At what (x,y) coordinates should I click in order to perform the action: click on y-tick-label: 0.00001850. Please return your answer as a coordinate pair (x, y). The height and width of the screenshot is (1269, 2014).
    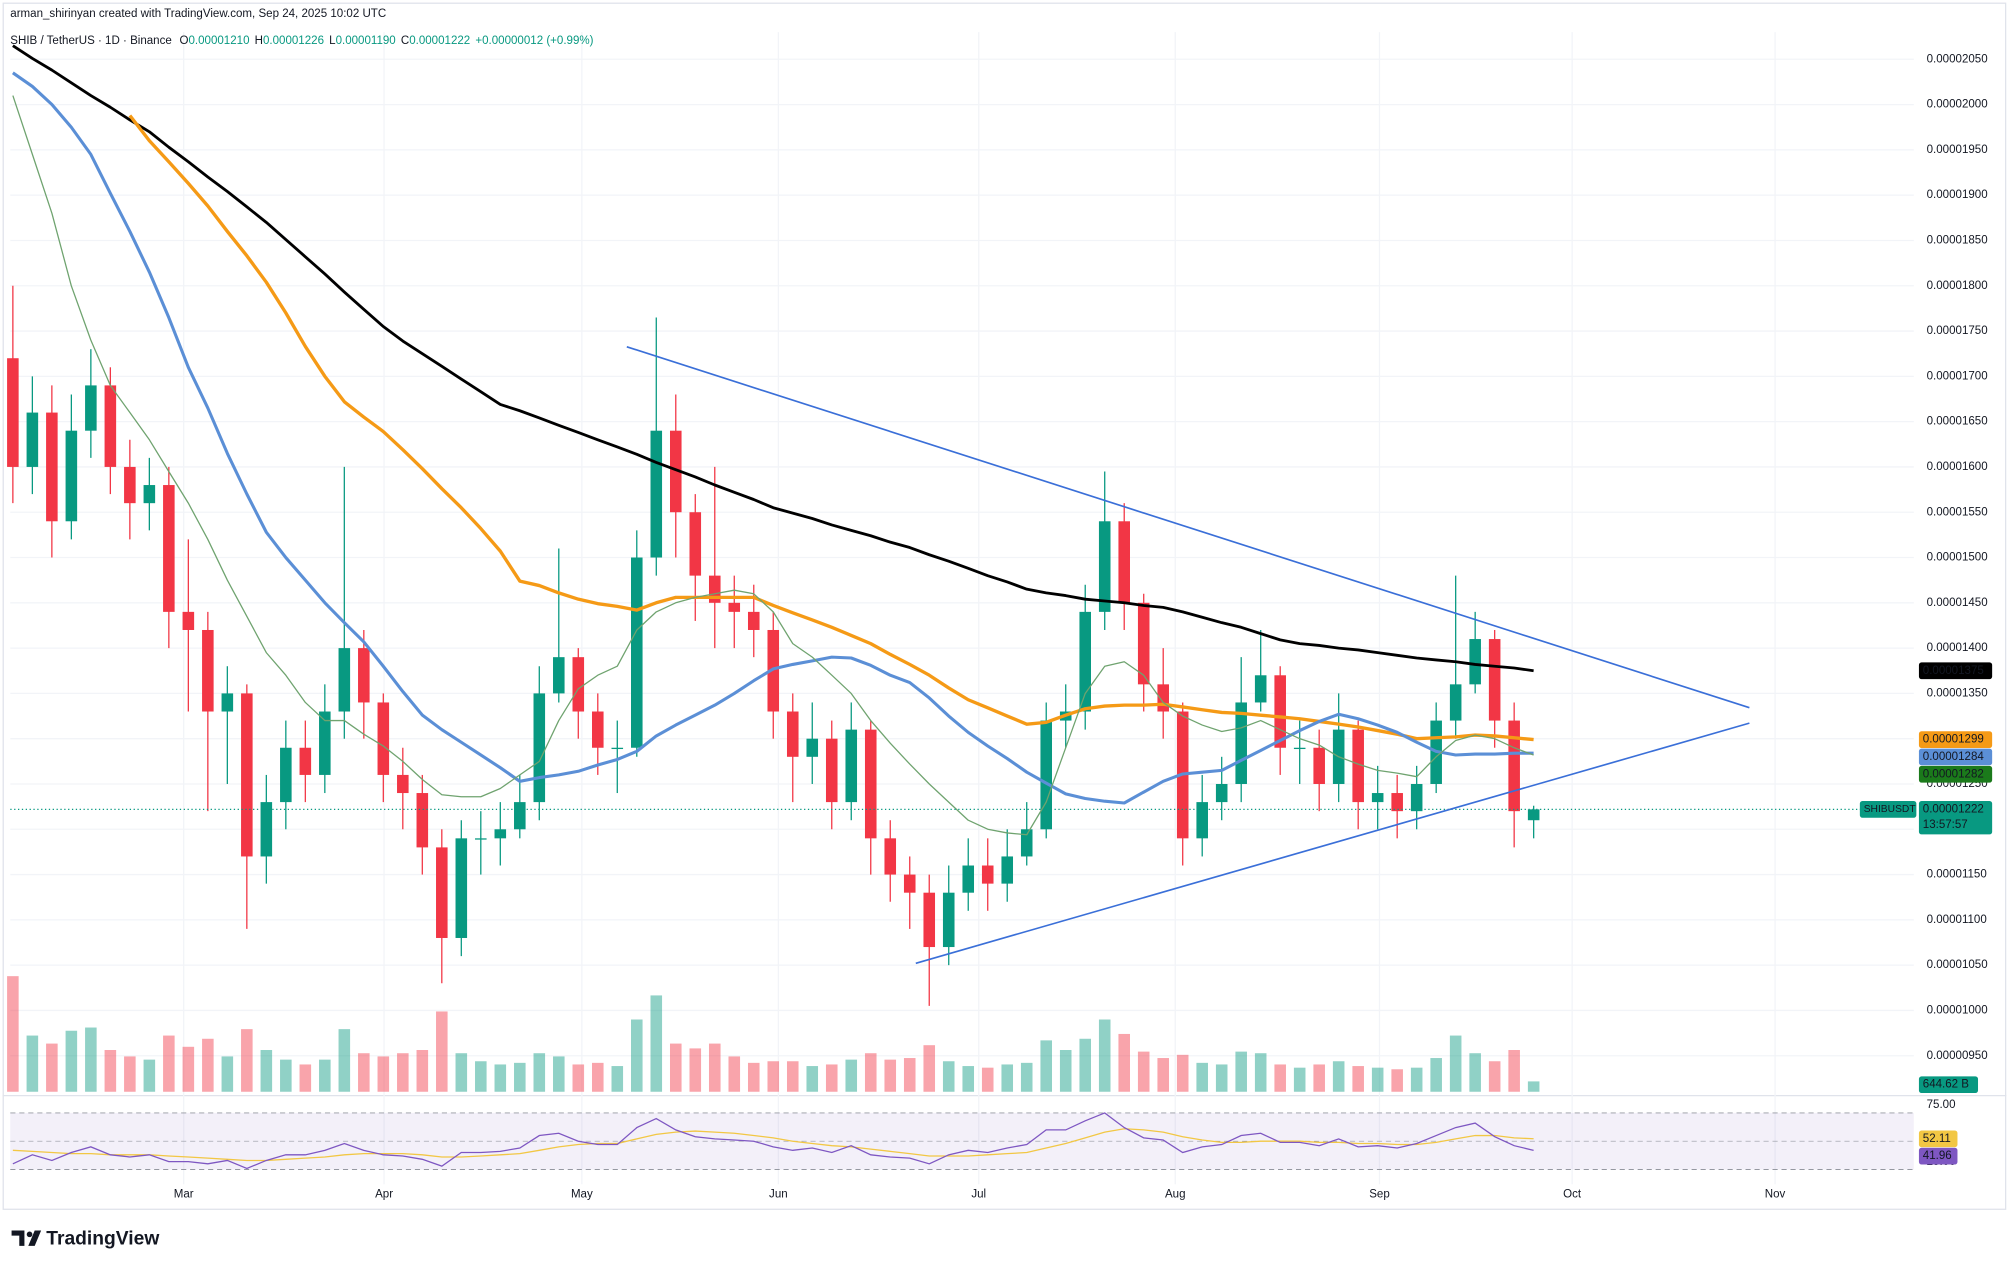
    Looking at the image, I should click on (1957, 241).